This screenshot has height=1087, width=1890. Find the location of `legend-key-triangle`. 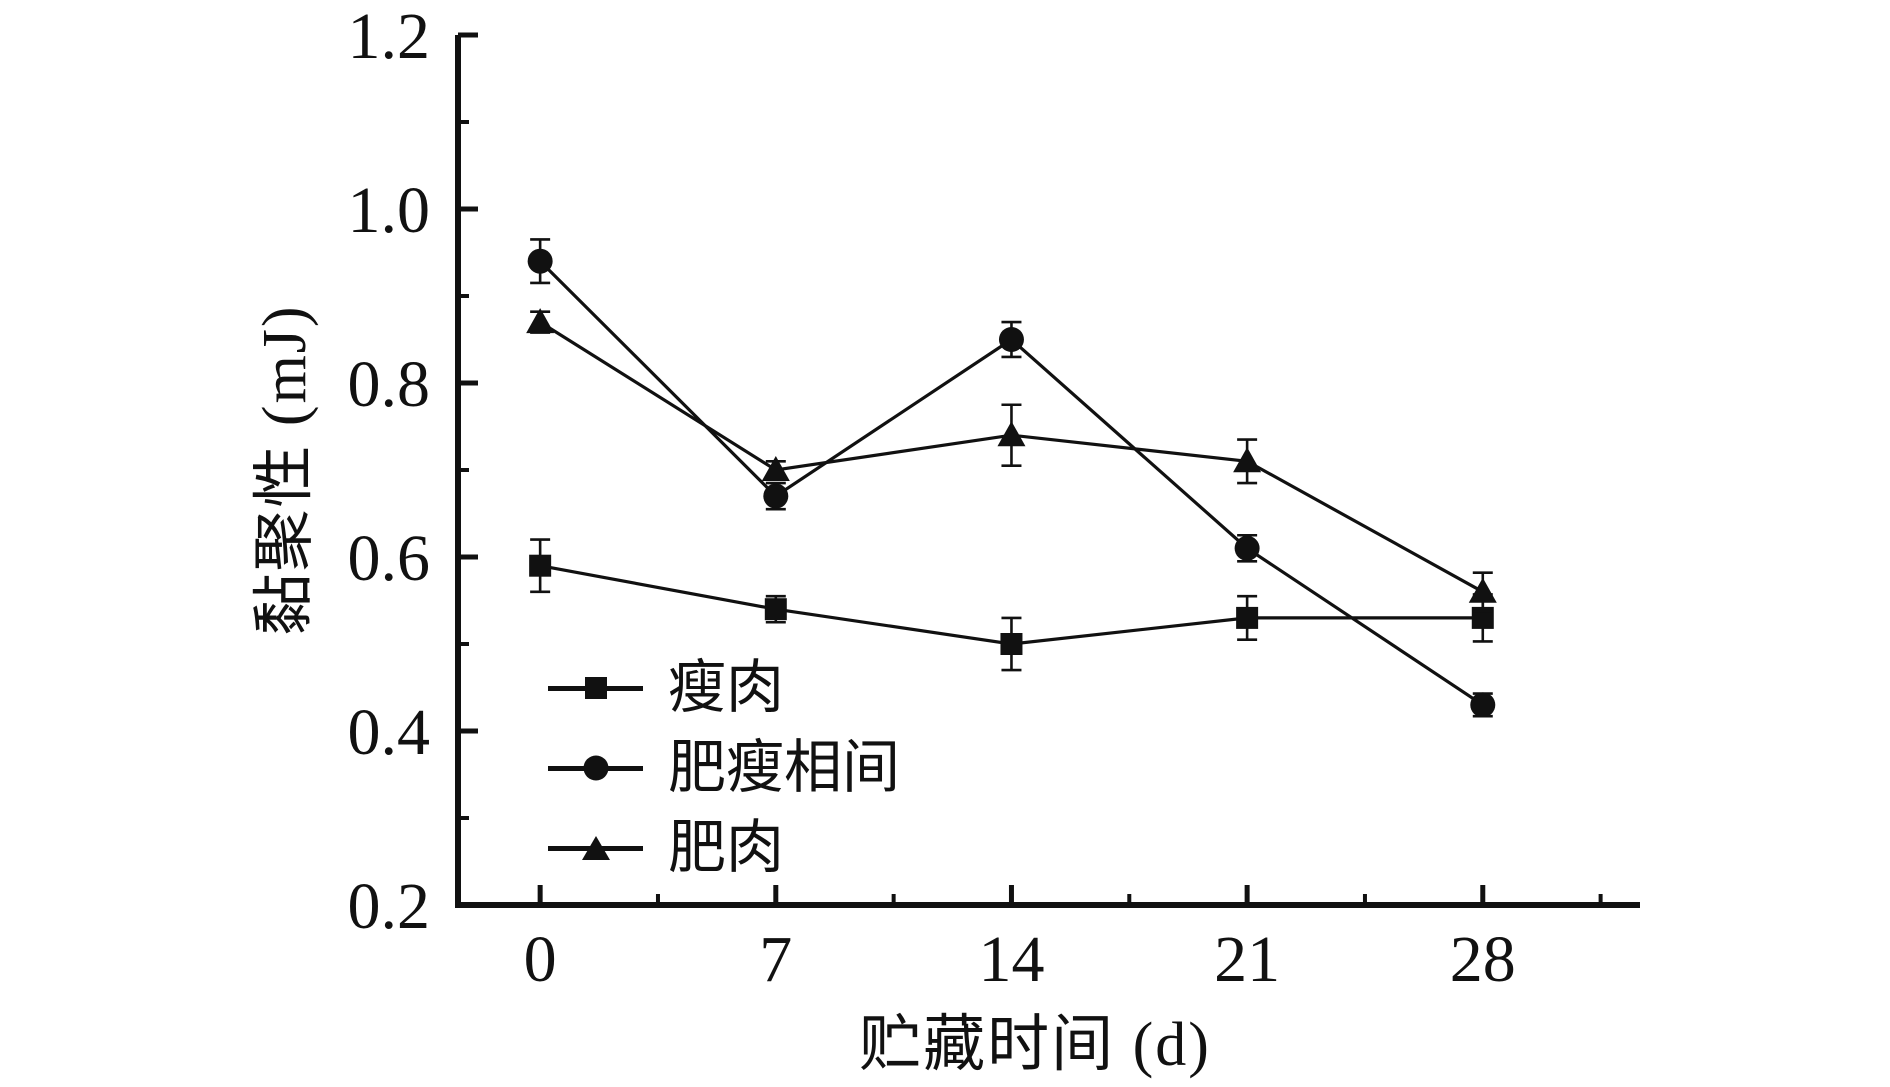

legend-key-triangle is located at coordinates (595, 848).